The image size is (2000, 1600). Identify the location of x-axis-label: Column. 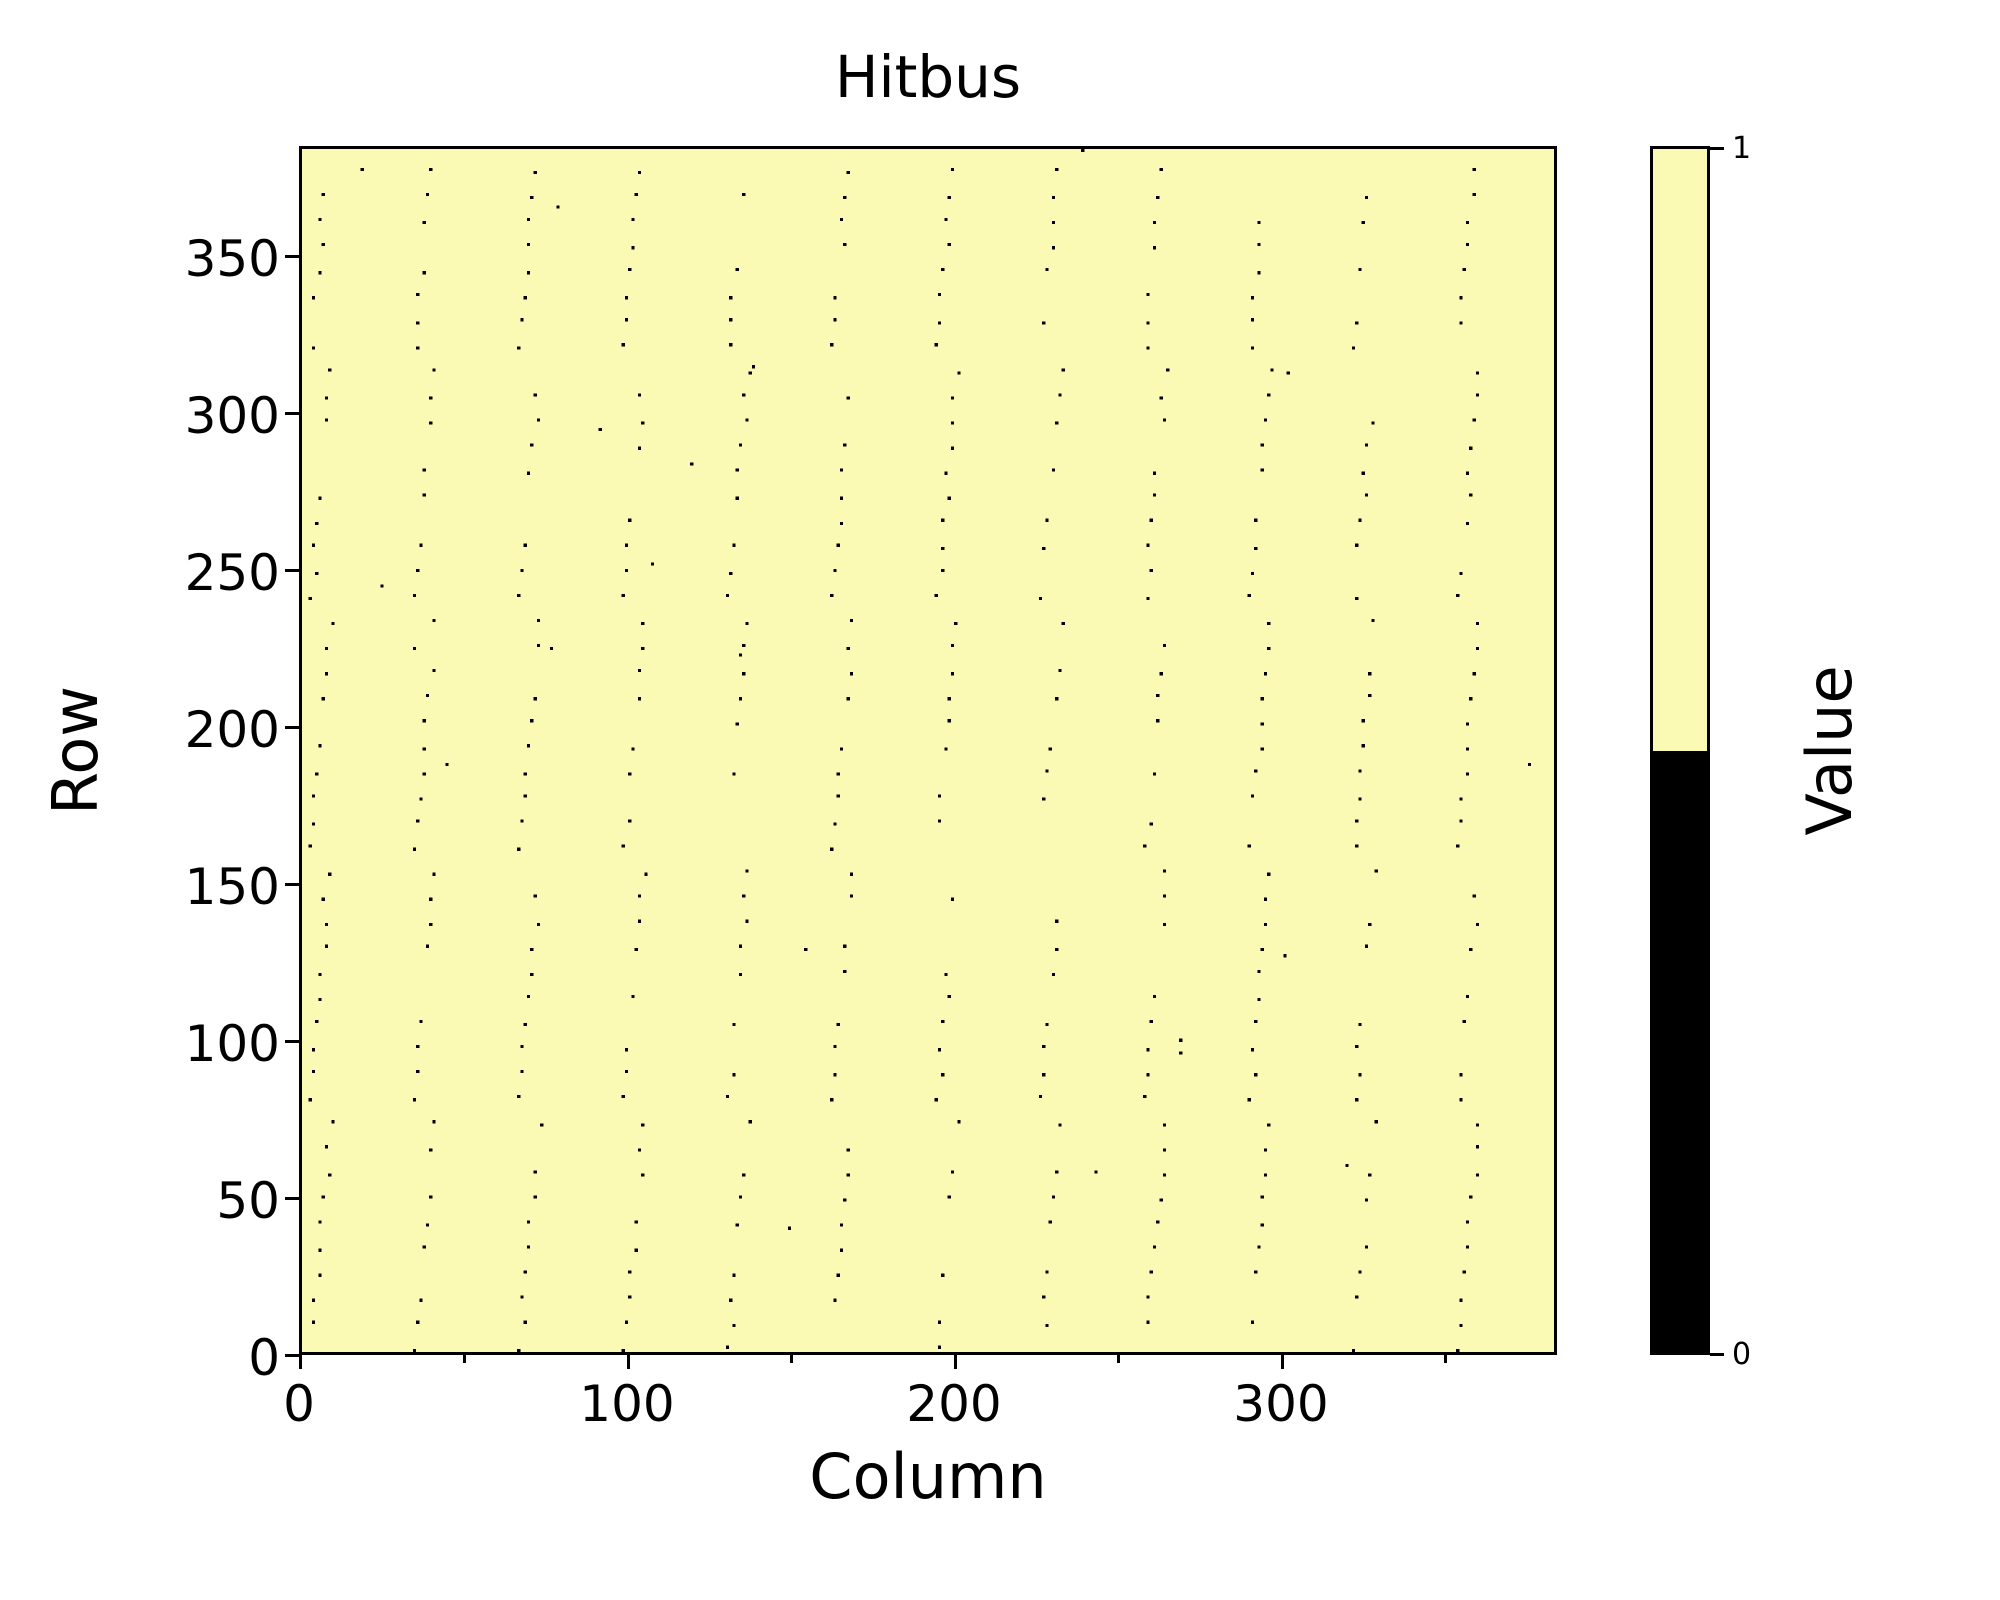
(928, 1476).